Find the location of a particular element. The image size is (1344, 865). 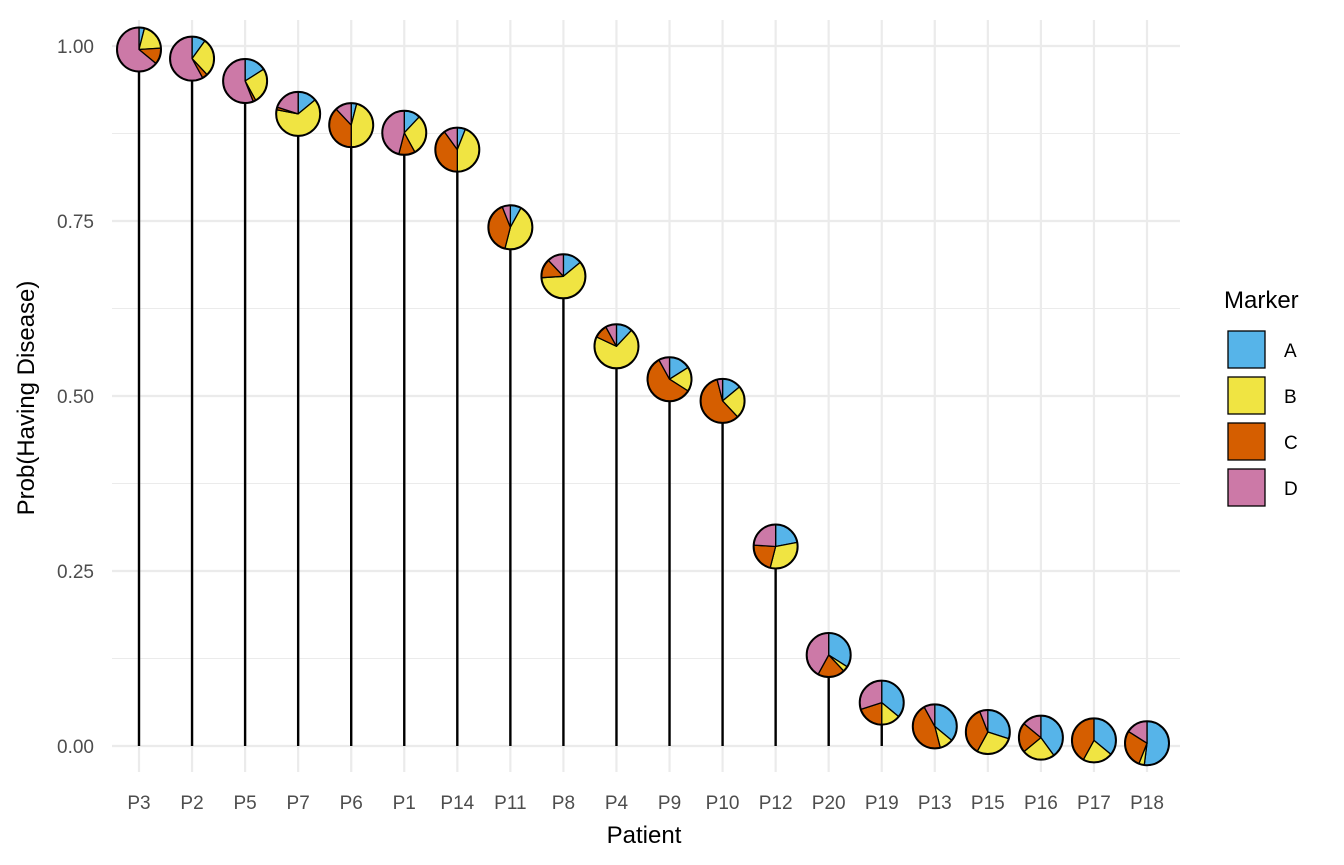

pie-P20 is located at coordinates (828, 655).